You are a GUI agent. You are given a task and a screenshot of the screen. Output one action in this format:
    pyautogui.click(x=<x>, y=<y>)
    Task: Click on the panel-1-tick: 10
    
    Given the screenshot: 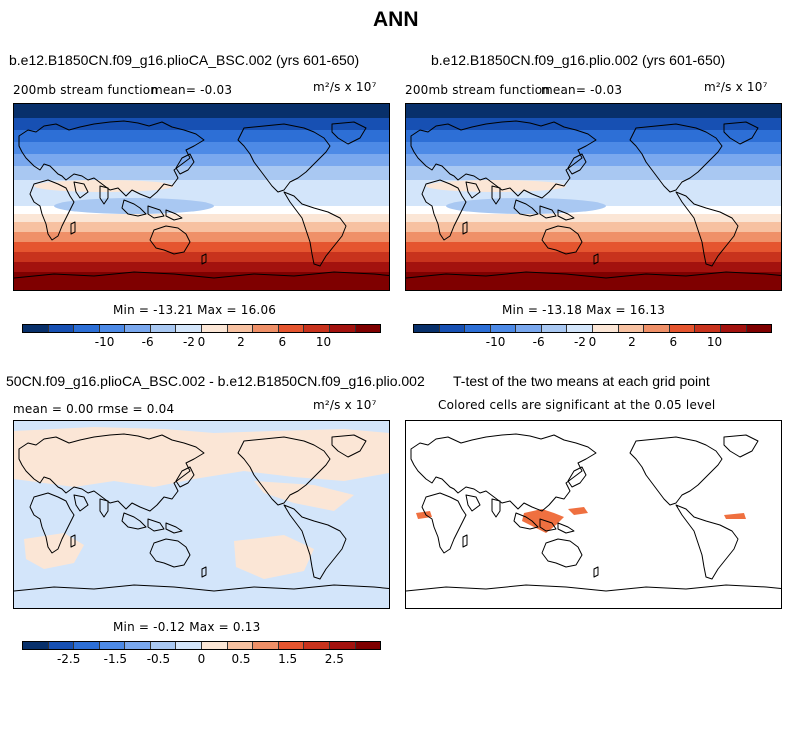 What is the action you would take?
    pyautogui.click(x=323, y=342)
    